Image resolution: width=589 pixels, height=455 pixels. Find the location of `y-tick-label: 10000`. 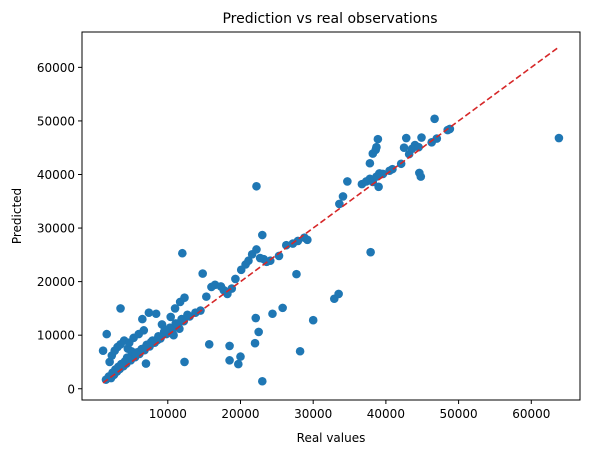

y-tick-label: 10000 is located at coordinates (56, 336).